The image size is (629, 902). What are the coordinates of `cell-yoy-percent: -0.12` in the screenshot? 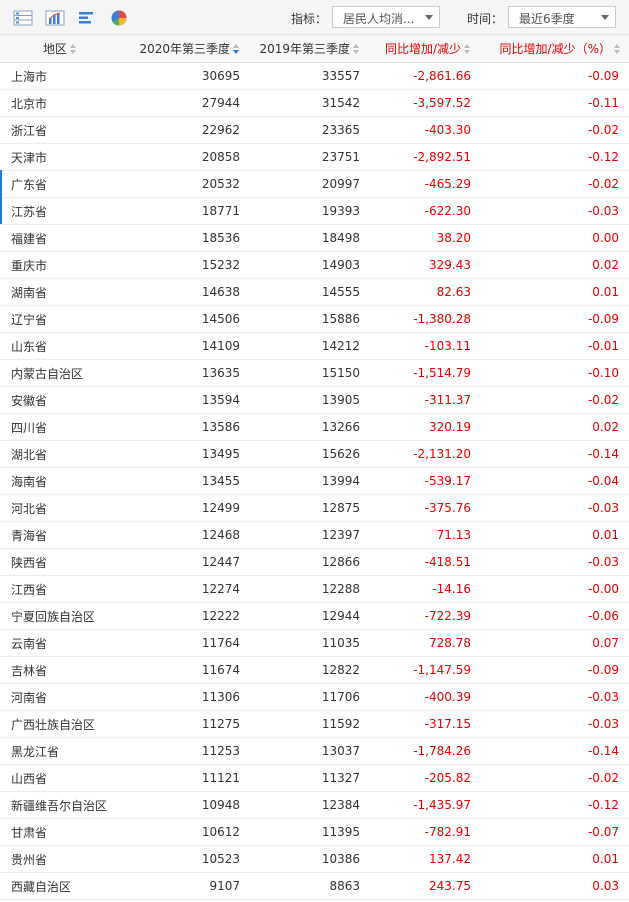 It's located at (550, 157).